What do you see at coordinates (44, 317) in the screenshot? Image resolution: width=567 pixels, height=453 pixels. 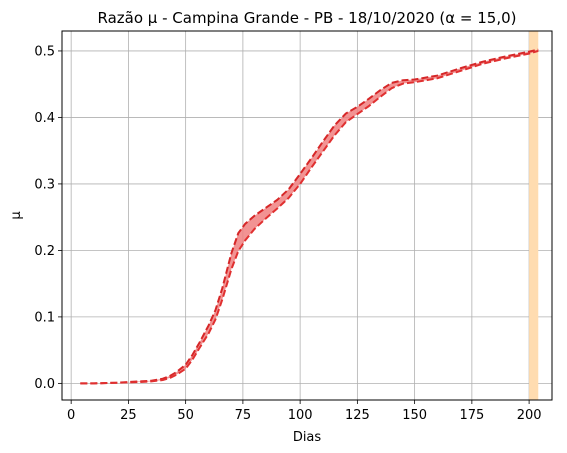 I see `y-tick-label: 0.1` at bounding box center [44, 317].